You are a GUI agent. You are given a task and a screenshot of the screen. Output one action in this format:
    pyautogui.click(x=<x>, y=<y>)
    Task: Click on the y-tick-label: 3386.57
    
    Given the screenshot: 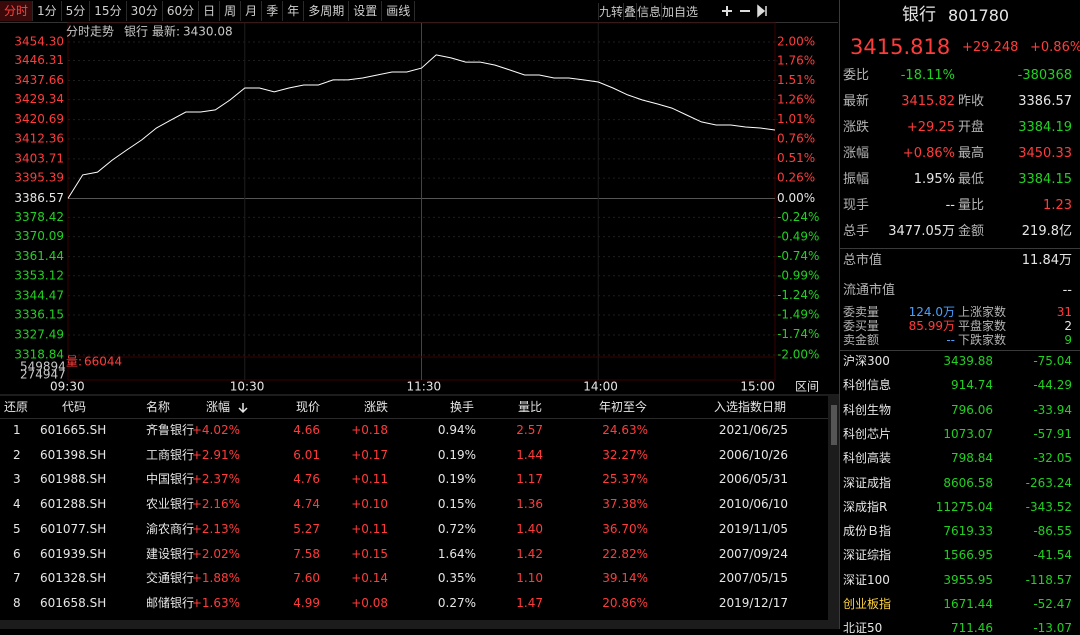 What is the action you would take?
    pyautogui.click(x=39, y=198)
    